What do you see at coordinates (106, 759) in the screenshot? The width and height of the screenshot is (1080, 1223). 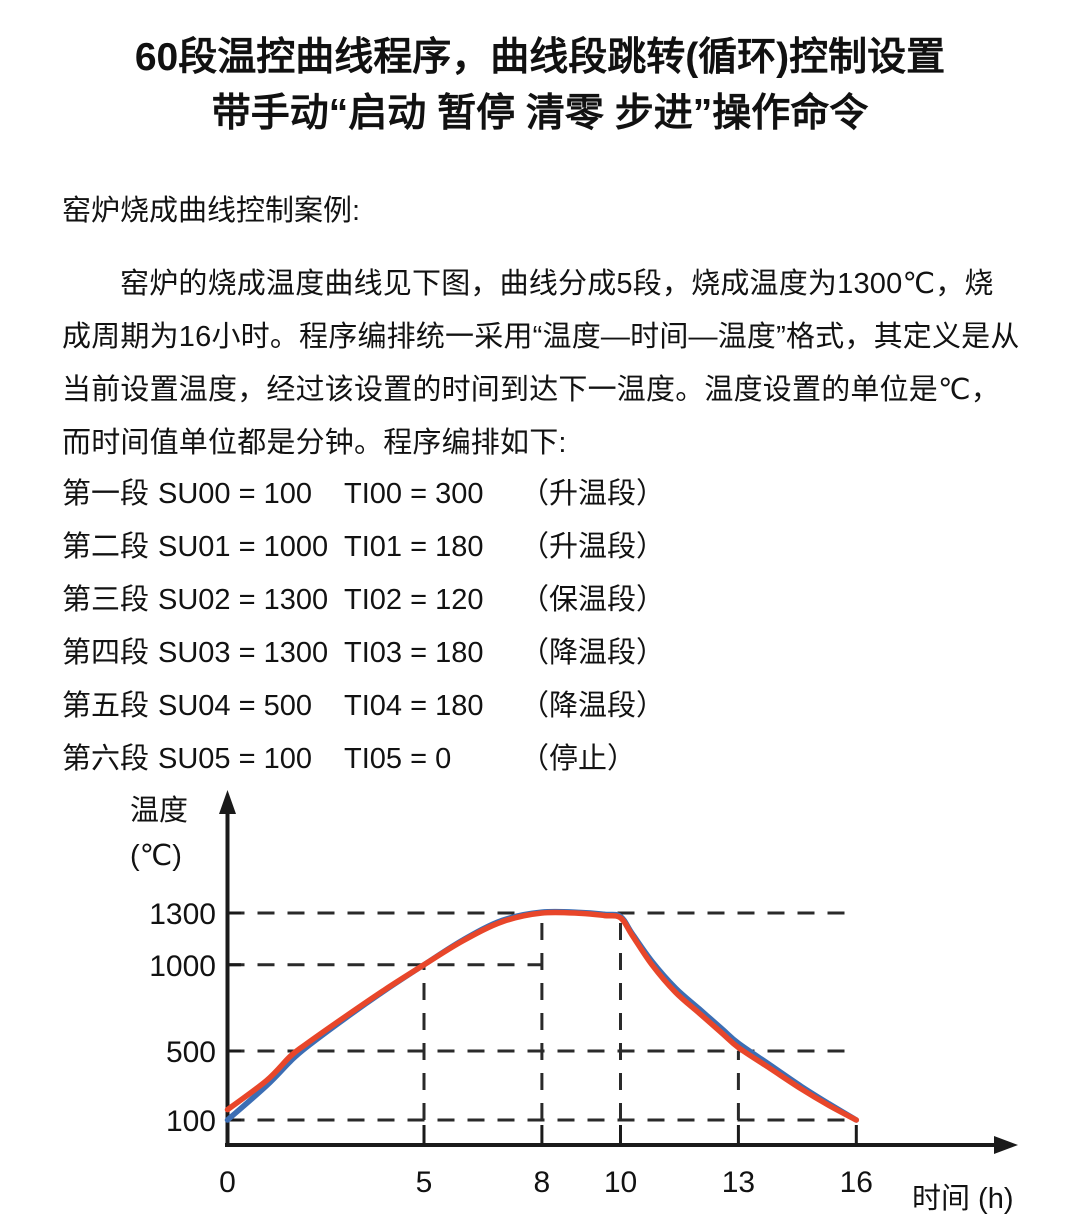 I see `program-segment-label: 第六段` at bounding box center [106, 759].